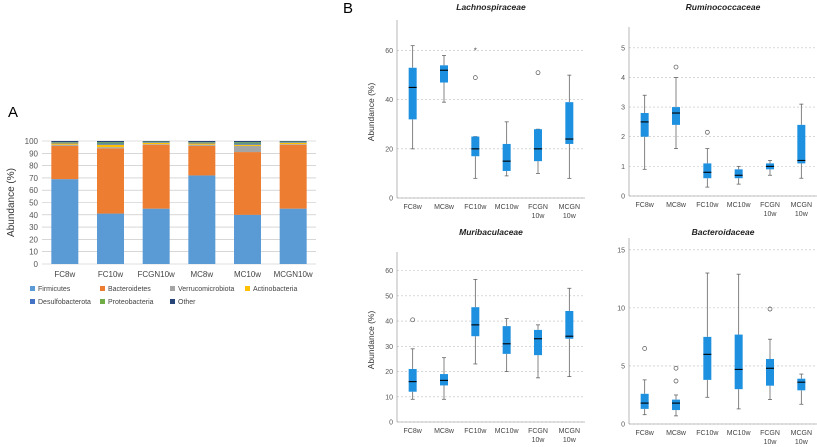 The image size is (817, 447). I want to click on bar-mcgn10w-bacteroidetes, so click(293, 176).